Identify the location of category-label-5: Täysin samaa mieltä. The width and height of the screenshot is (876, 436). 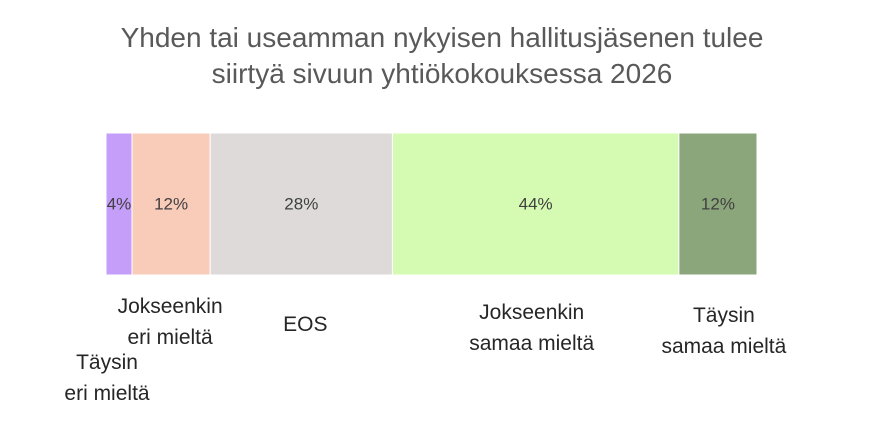
(724, 331).